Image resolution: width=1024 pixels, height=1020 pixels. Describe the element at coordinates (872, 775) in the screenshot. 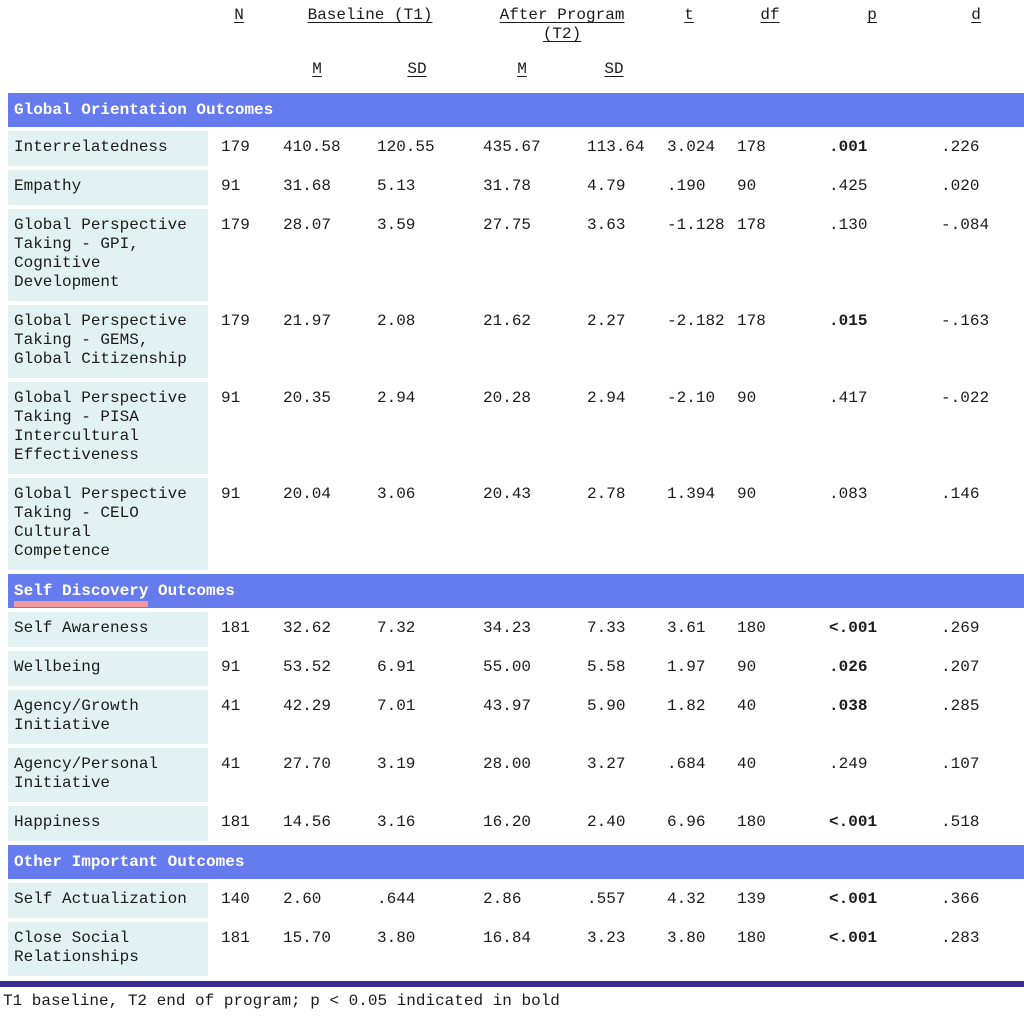

I see `p-value: .249` at that location.